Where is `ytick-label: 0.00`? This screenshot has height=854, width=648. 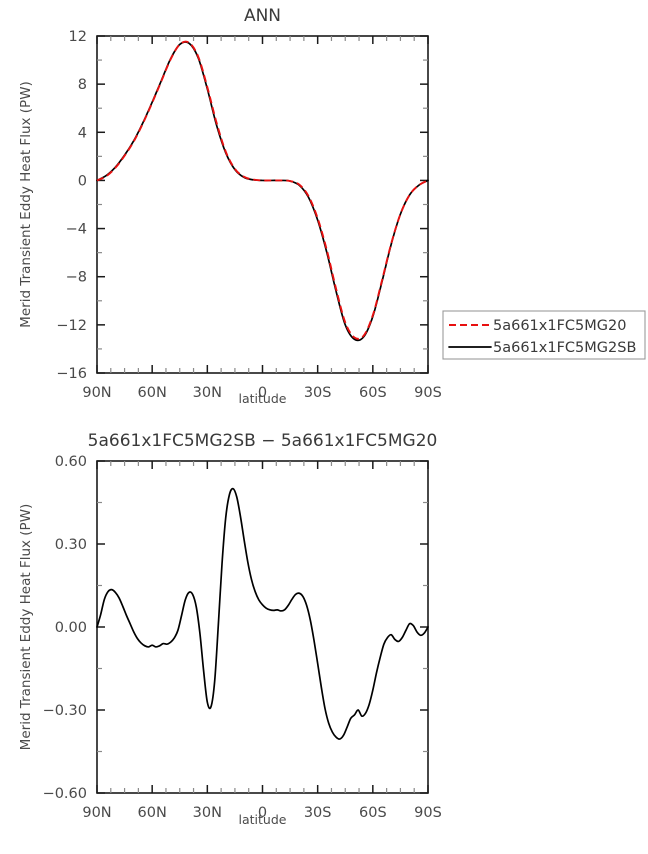 ytick-label: 0.00 is located at coordinates (71, 628).